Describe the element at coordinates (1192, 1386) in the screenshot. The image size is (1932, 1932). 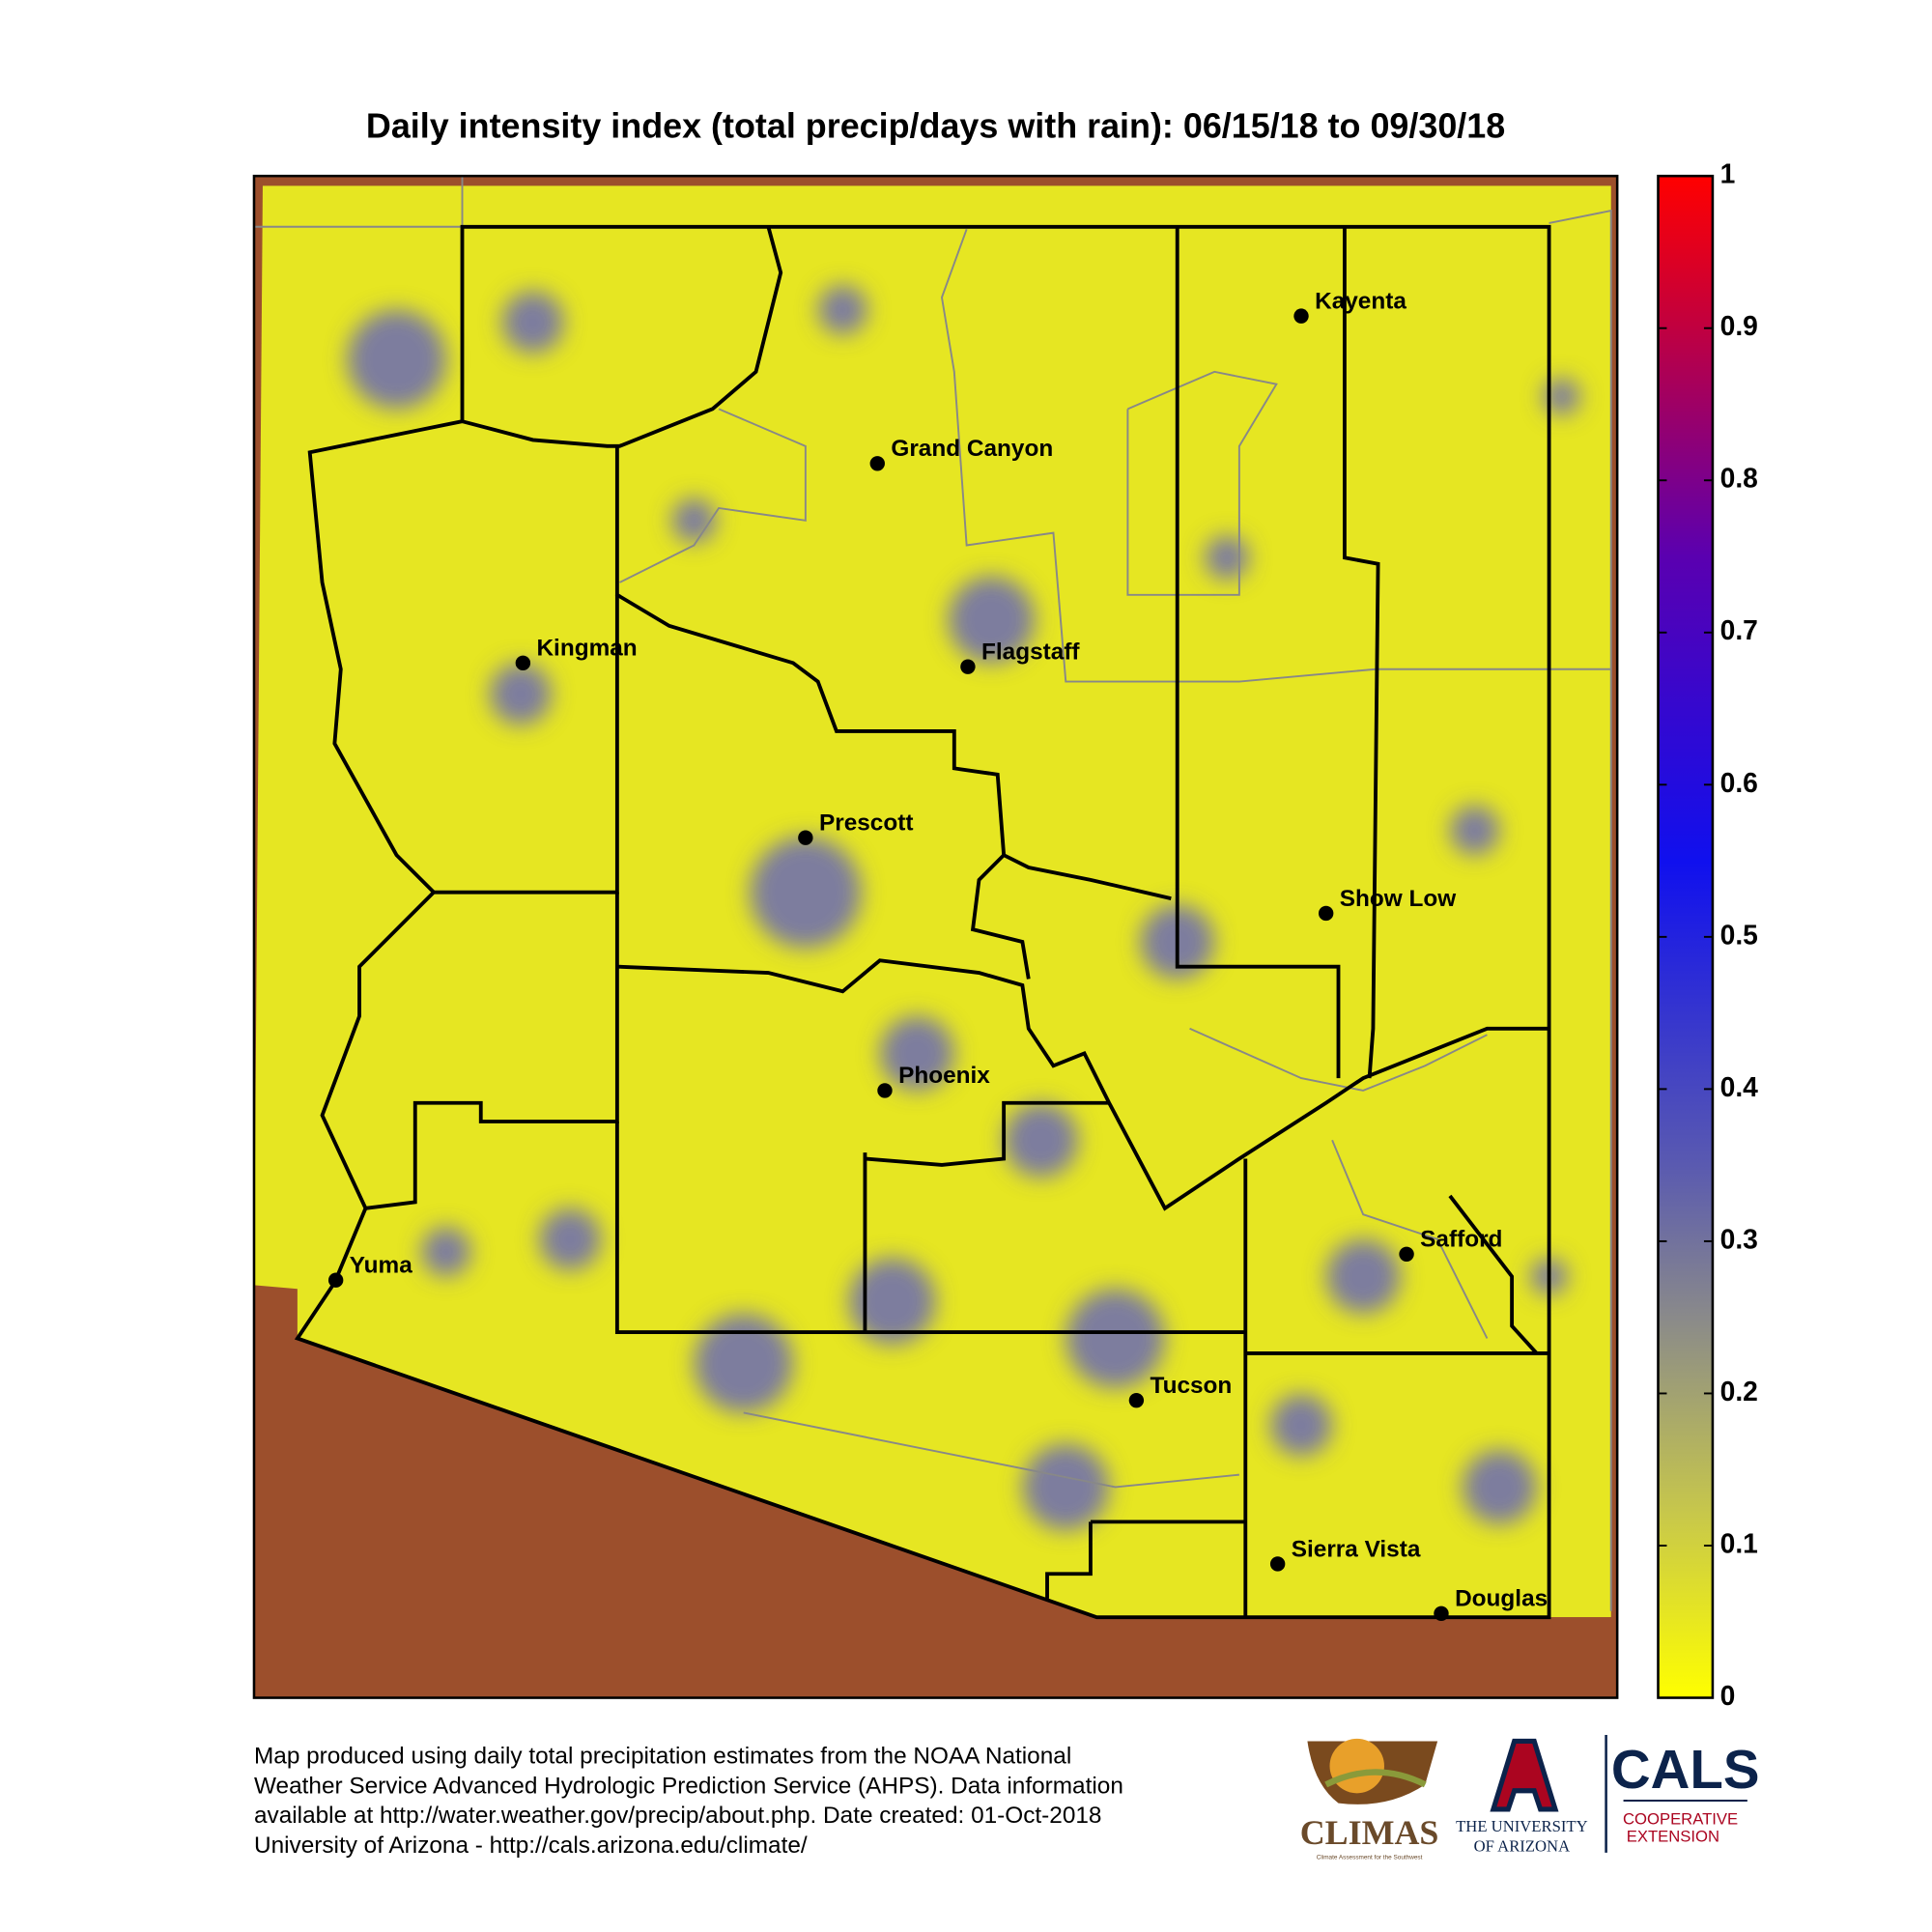
I see `city-label: Tucson` at that location.